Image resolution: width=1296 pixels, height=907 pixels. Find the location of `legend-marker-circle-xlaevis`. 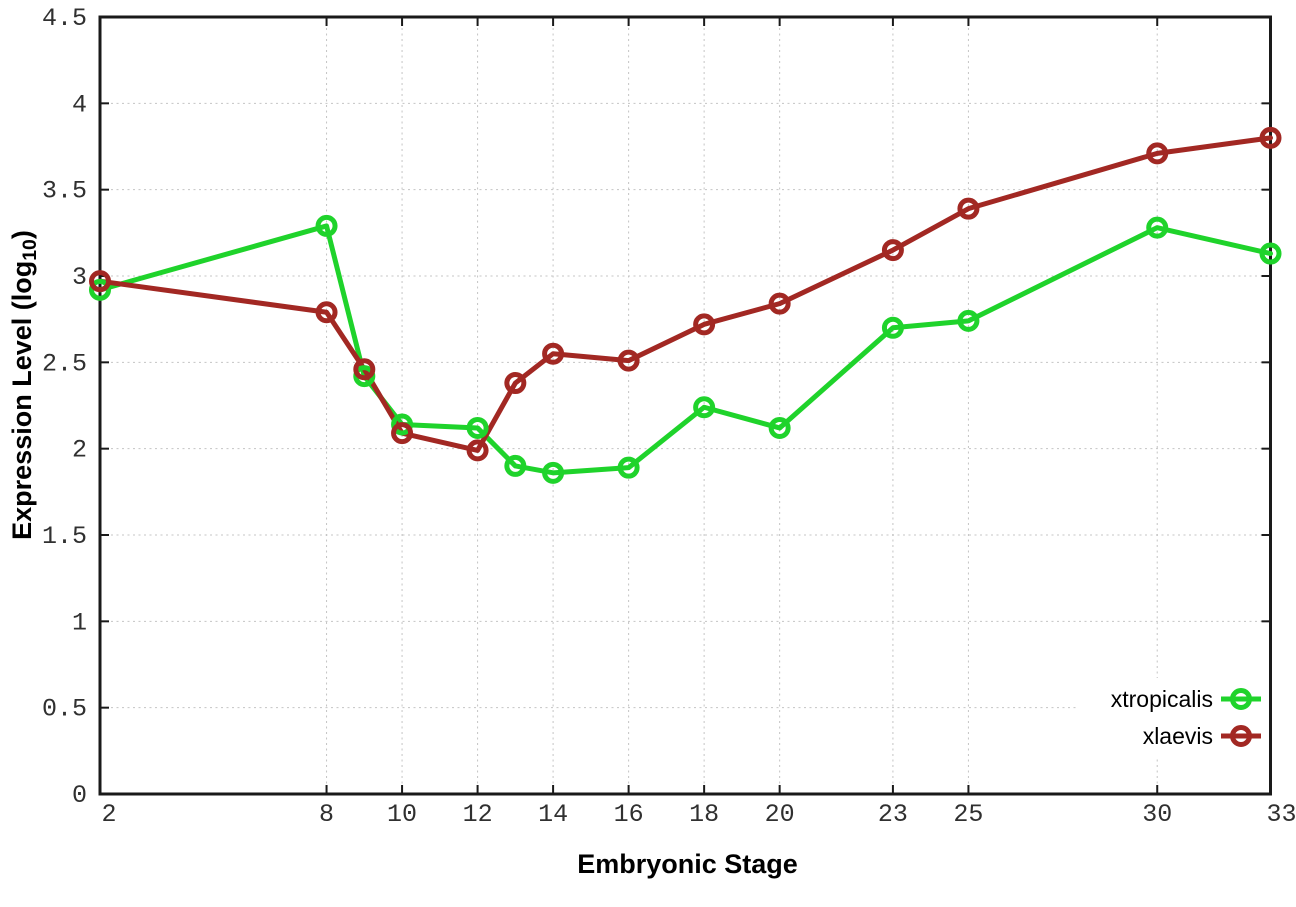

legend-marker-circle-xlaevis is located at coordinates (1241, 736).